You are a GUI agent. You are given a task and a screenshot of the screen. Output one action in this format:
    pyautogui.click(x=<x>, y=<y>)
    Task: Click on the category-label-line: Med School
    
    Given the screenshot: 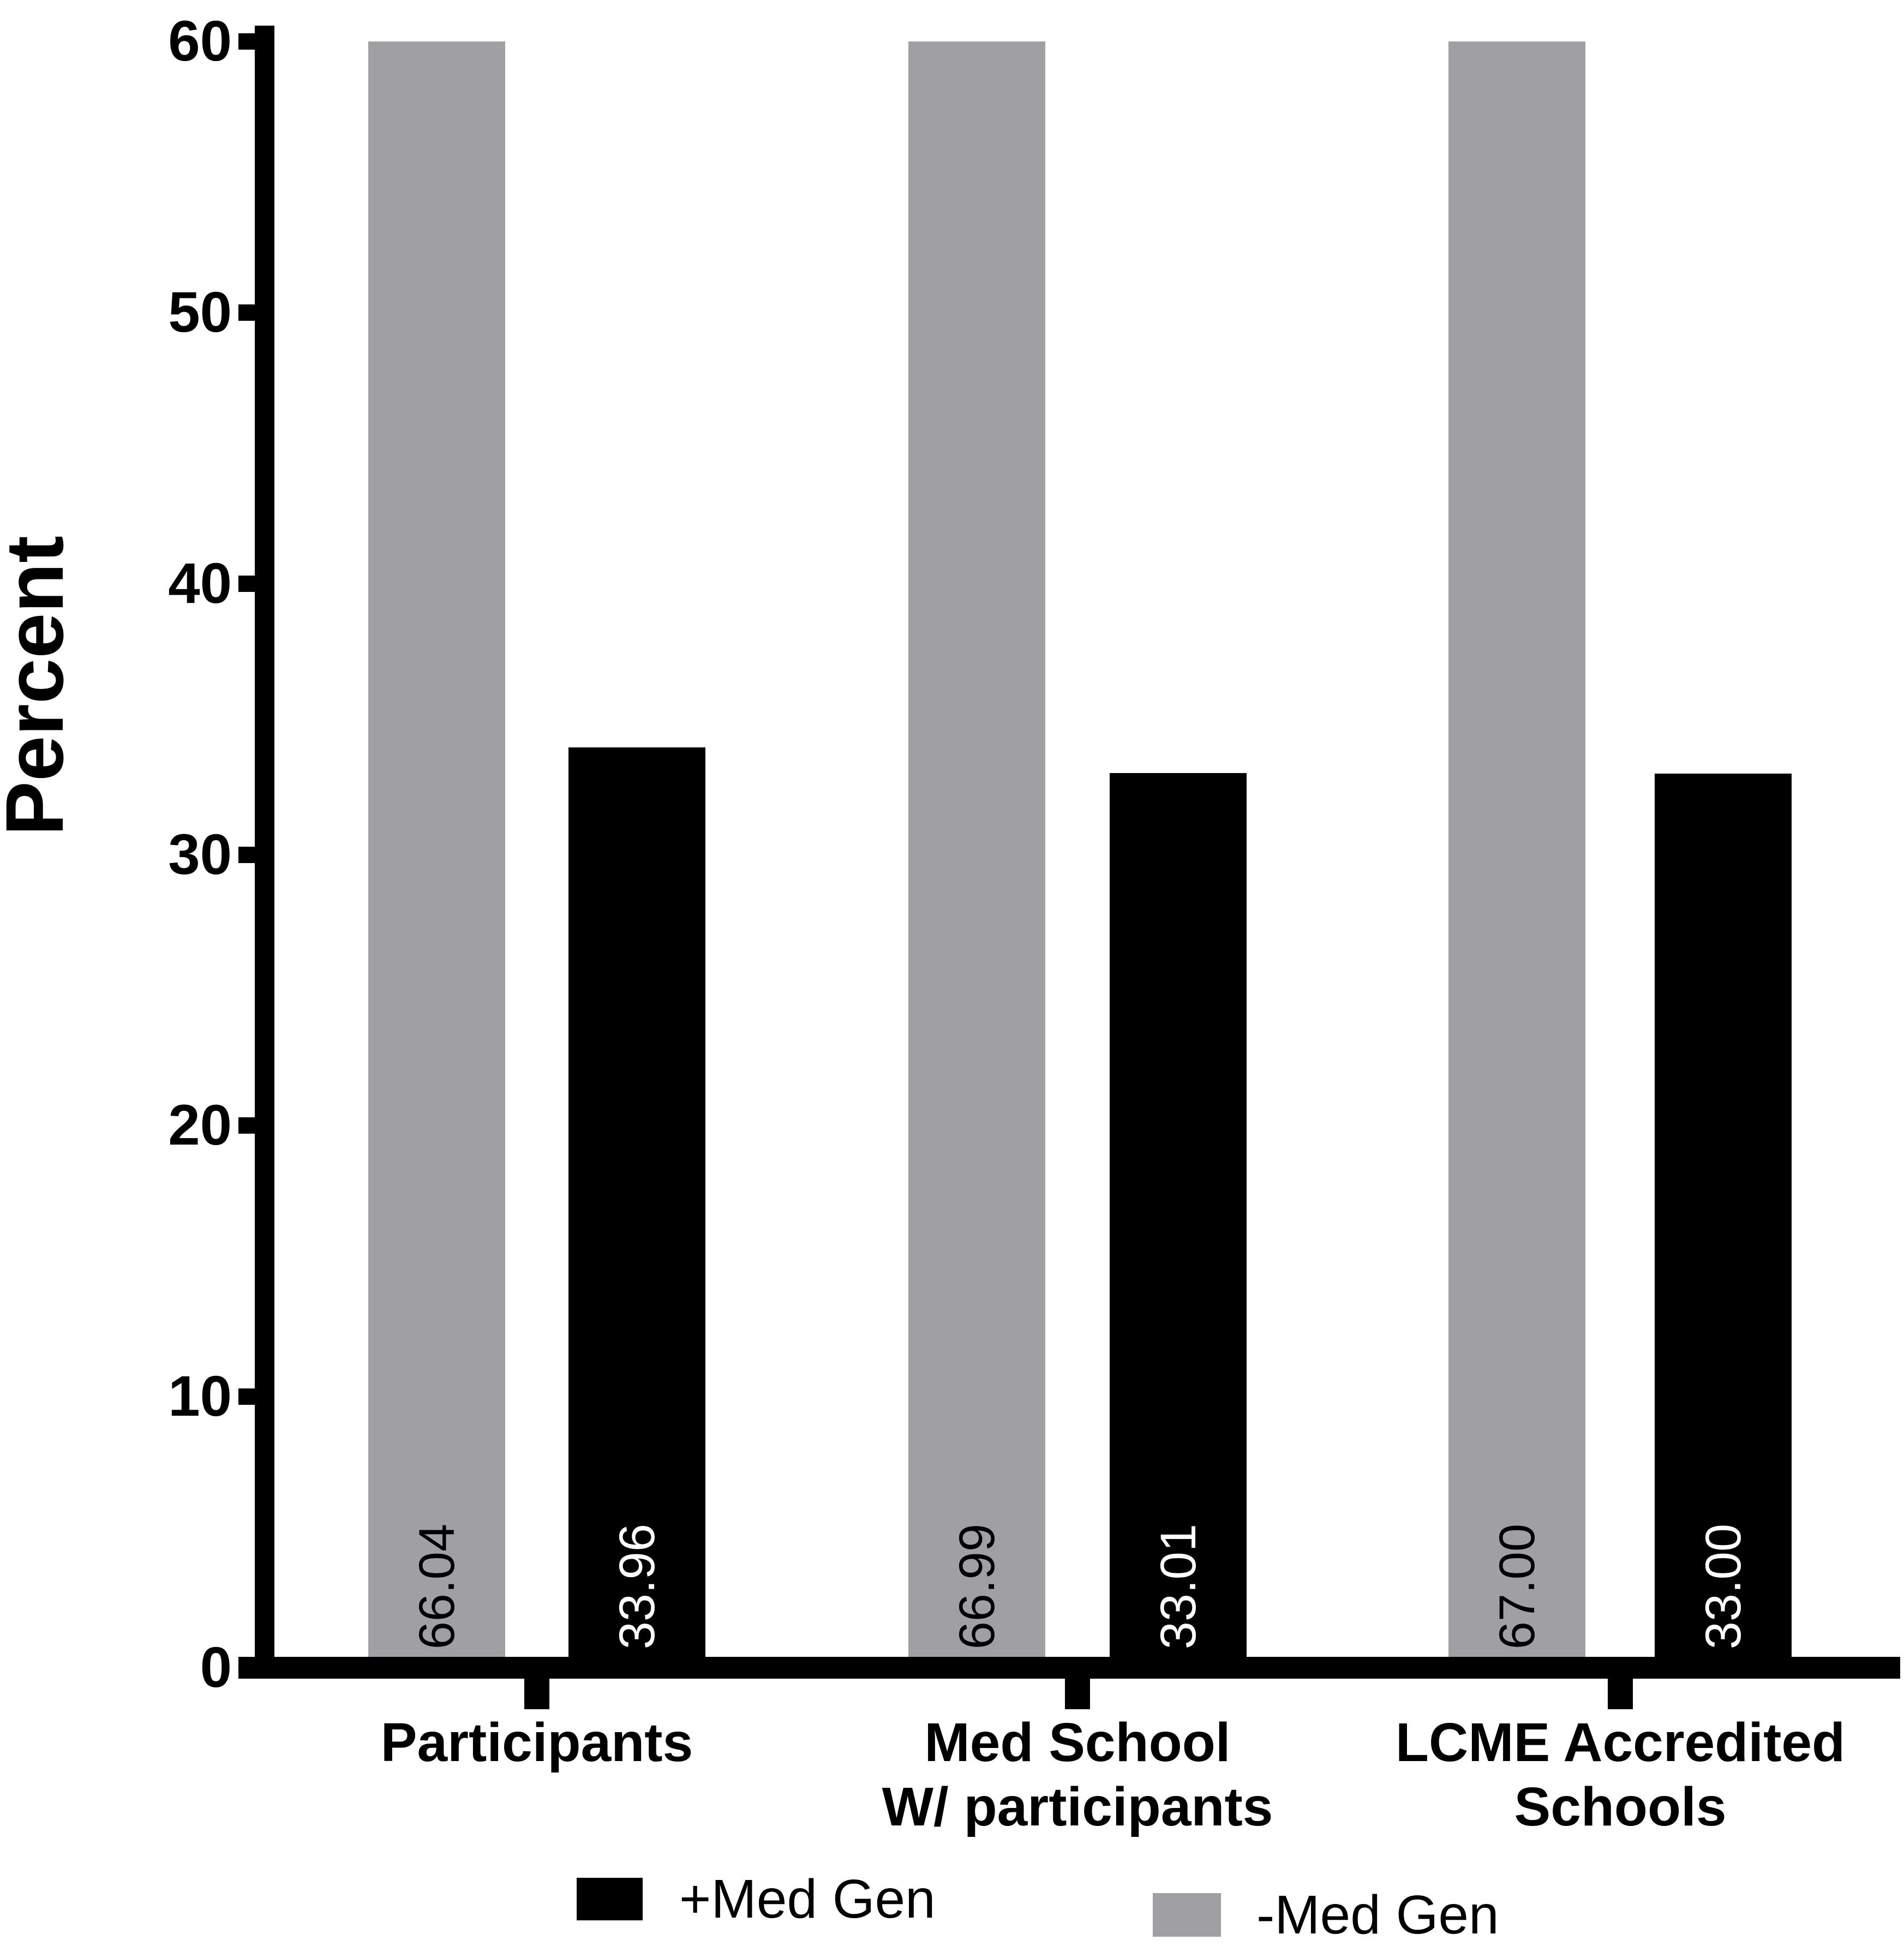 What is the action you would take?
    pyautogui.click(x=1077, y=1742)
    